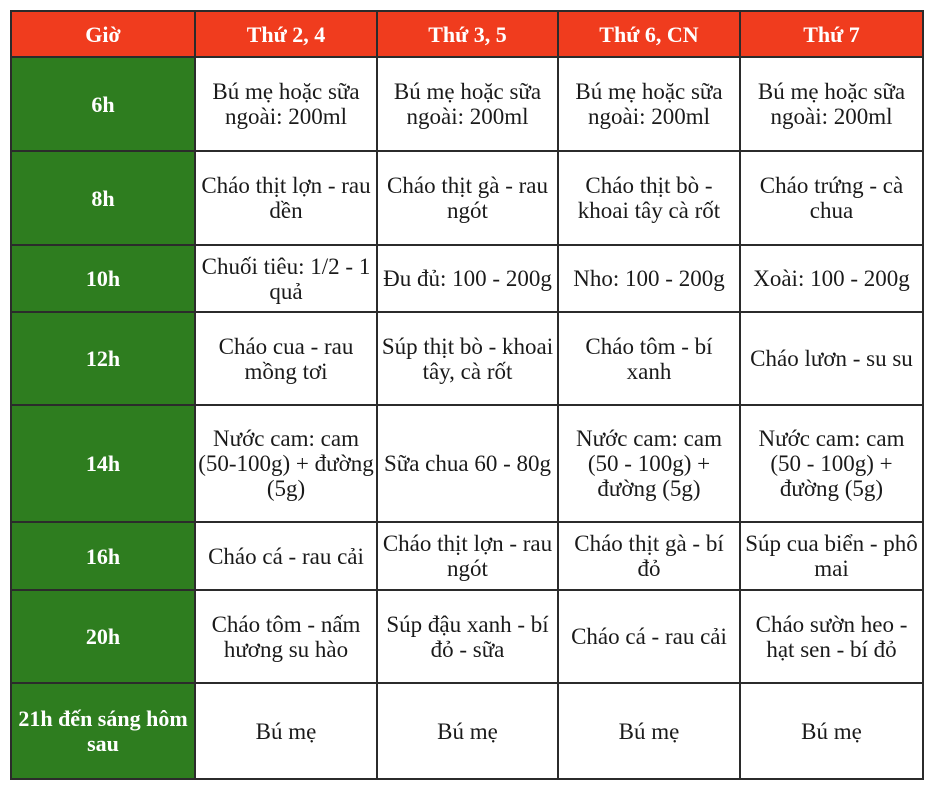 The image size is (939, 800). Describe the element at coordinates (103, 556) in the screenshot. I see `time-cell: 16h` at that location.